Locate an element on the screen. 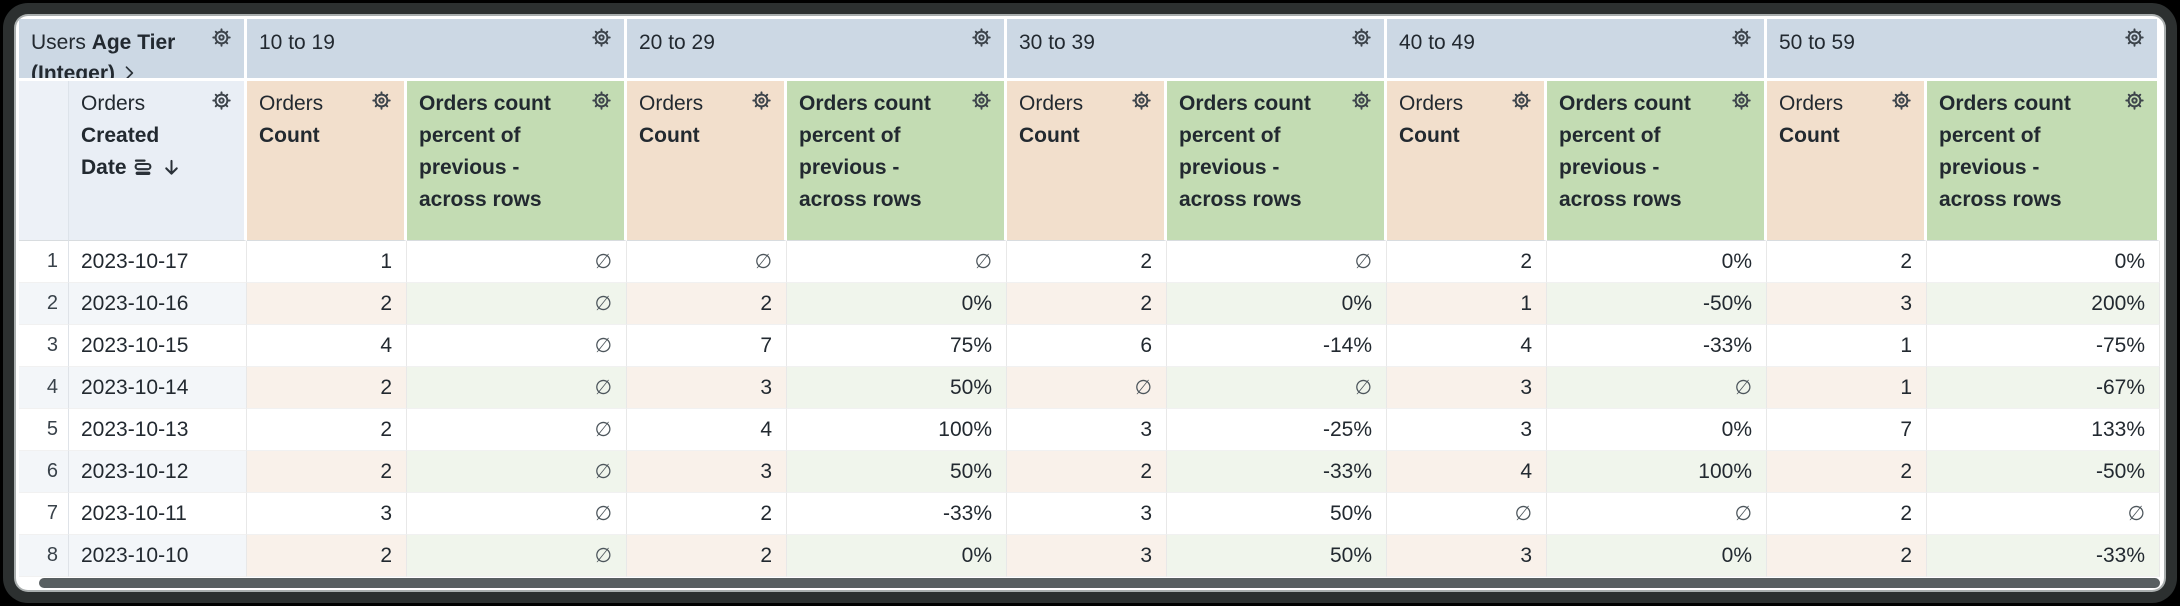 The image size is (2180, 606). value-cell: 75% is located at coordinates (897, 346).